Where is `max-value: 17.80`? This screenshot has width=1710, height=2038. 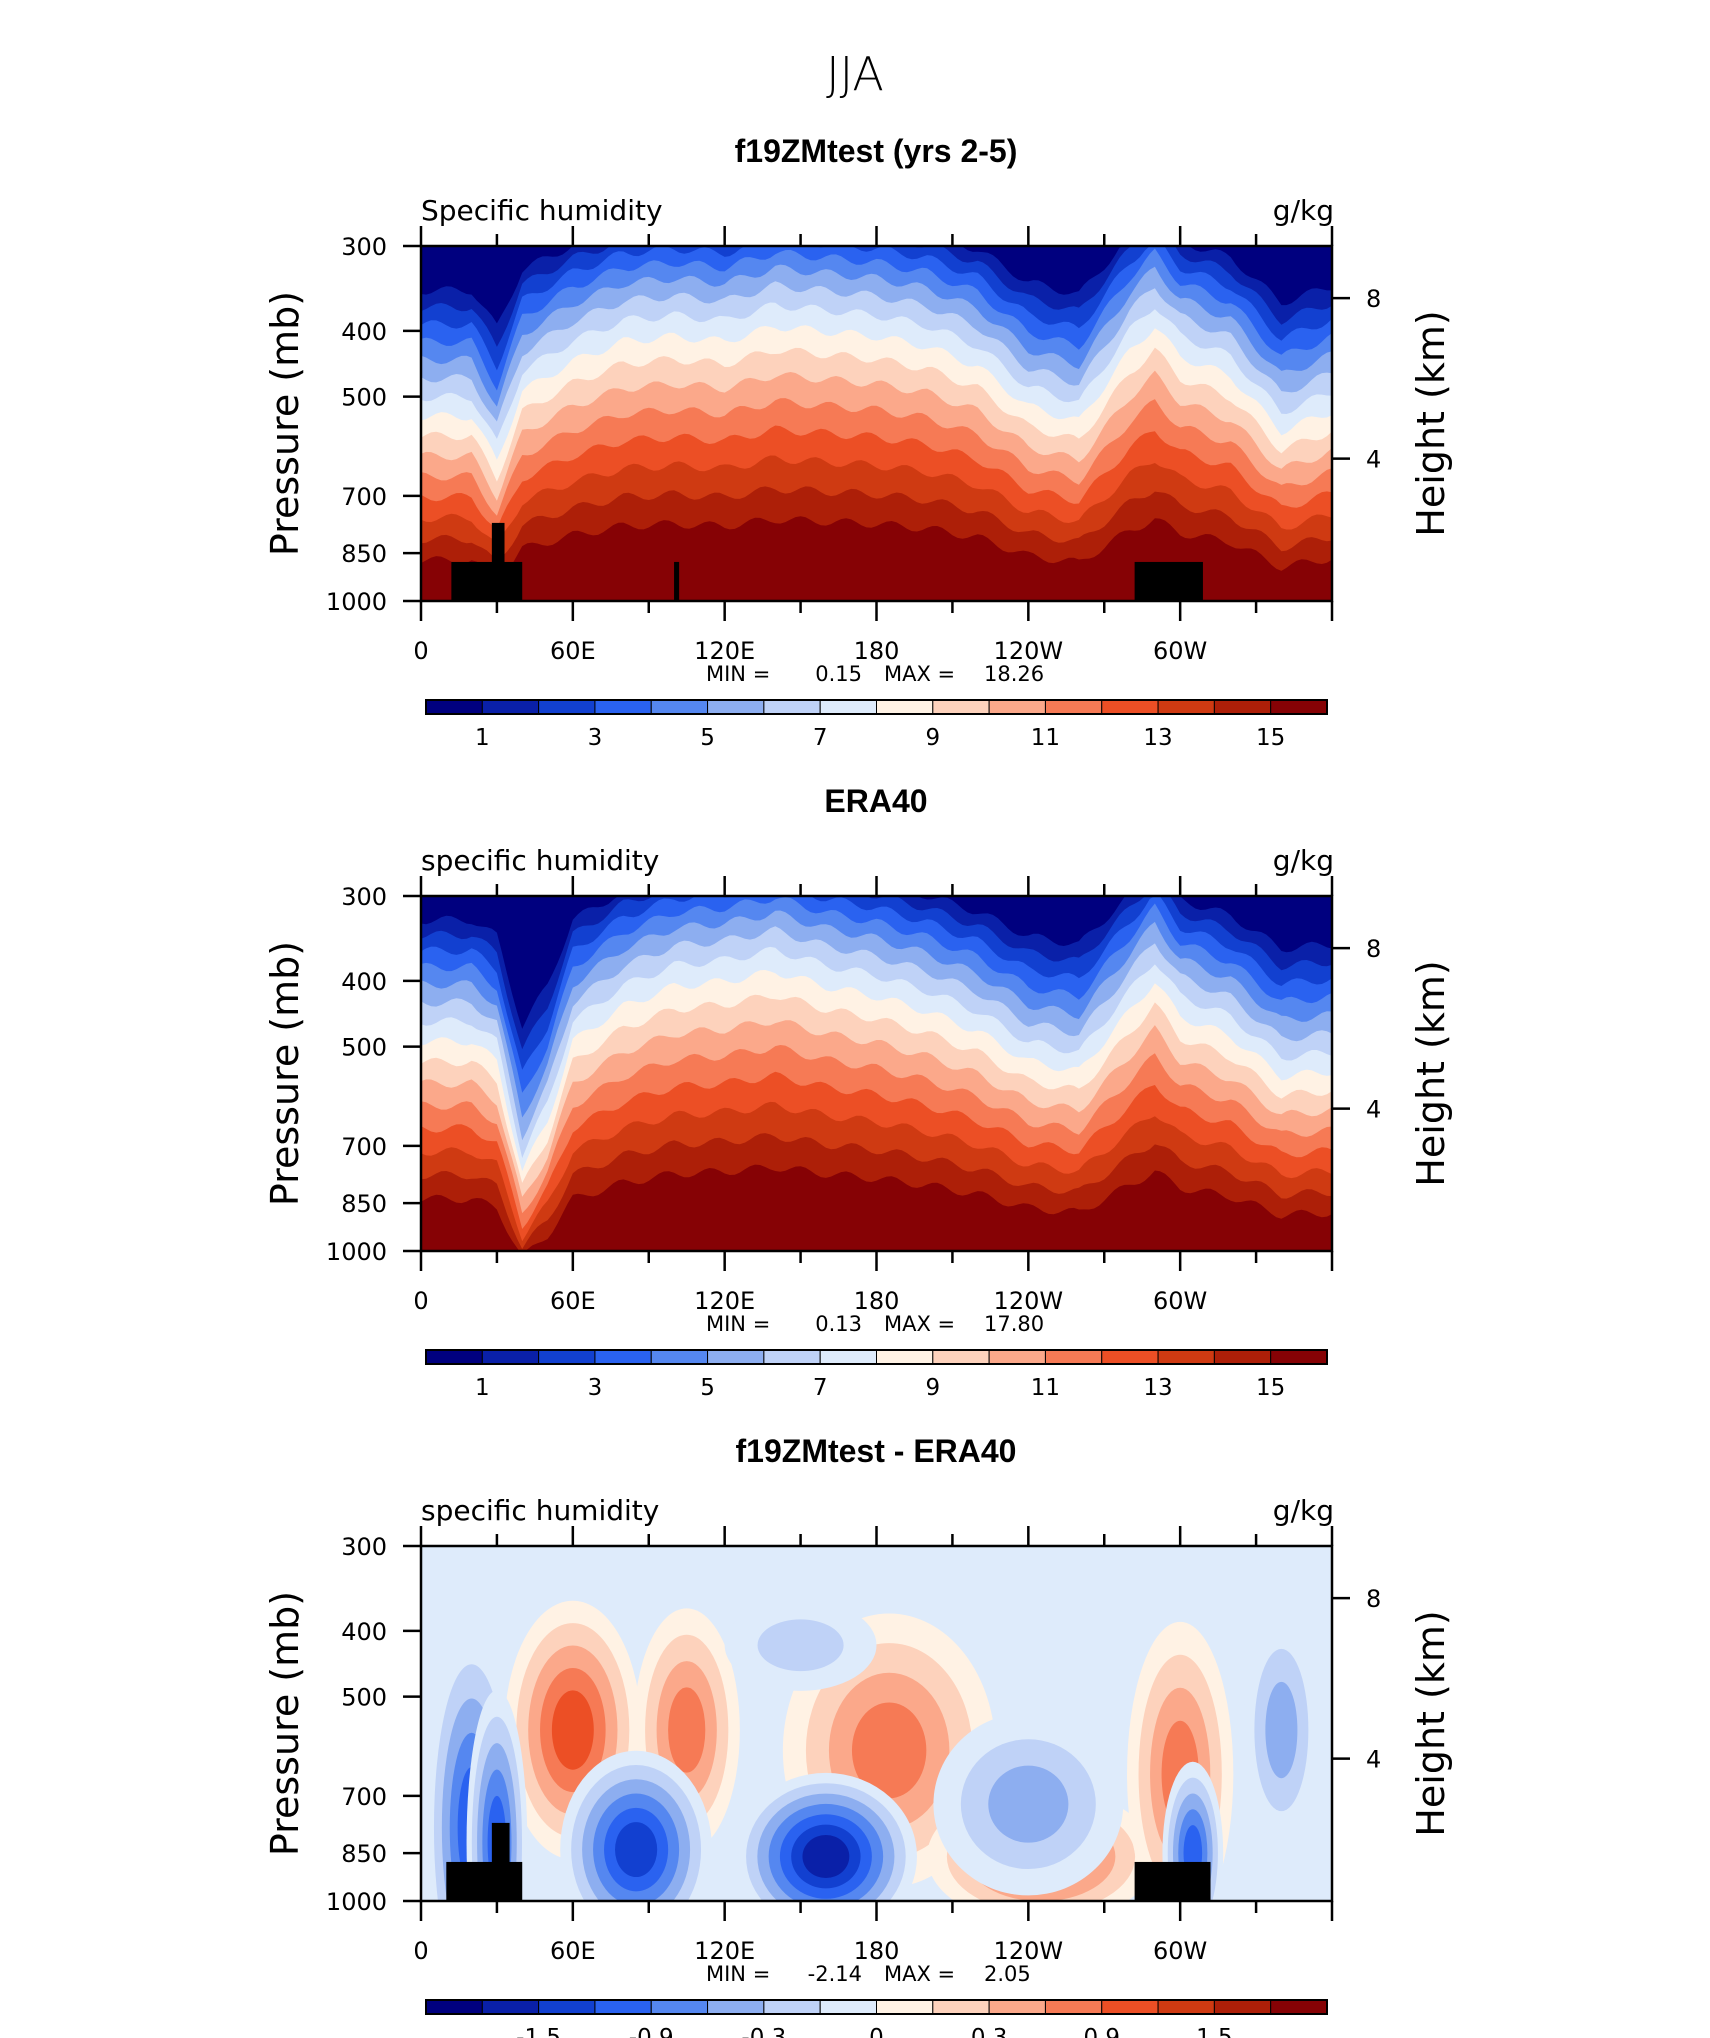 max-value: 17.80 is located at coordinates (1014, 1324).